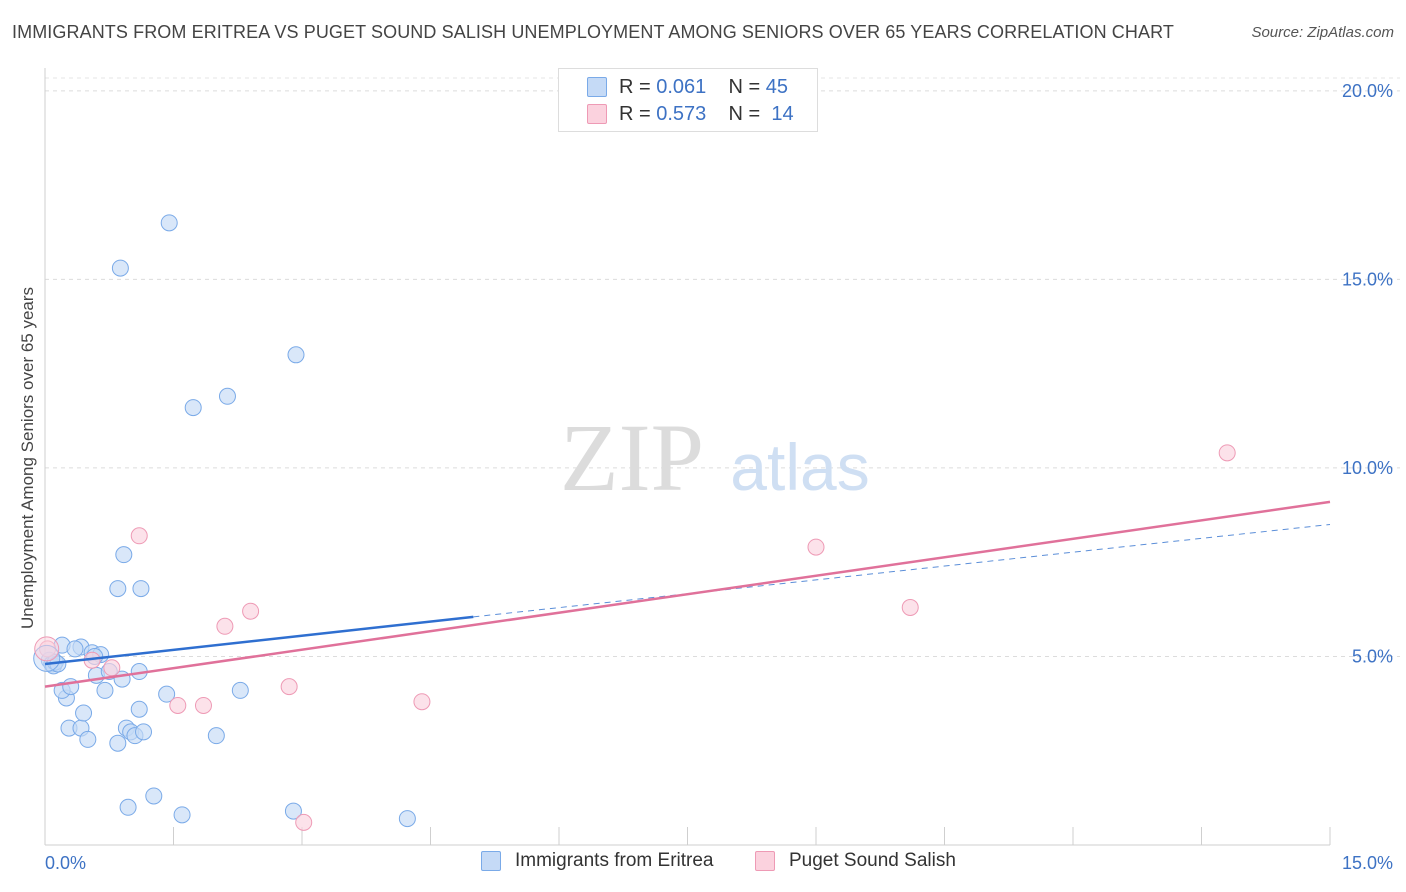 The height and width of the screenshot is (892, 1406). Describe the element at coordinates (1367, 468) in the screenshot. I see `y-tick-label: 10.0%` at that location.